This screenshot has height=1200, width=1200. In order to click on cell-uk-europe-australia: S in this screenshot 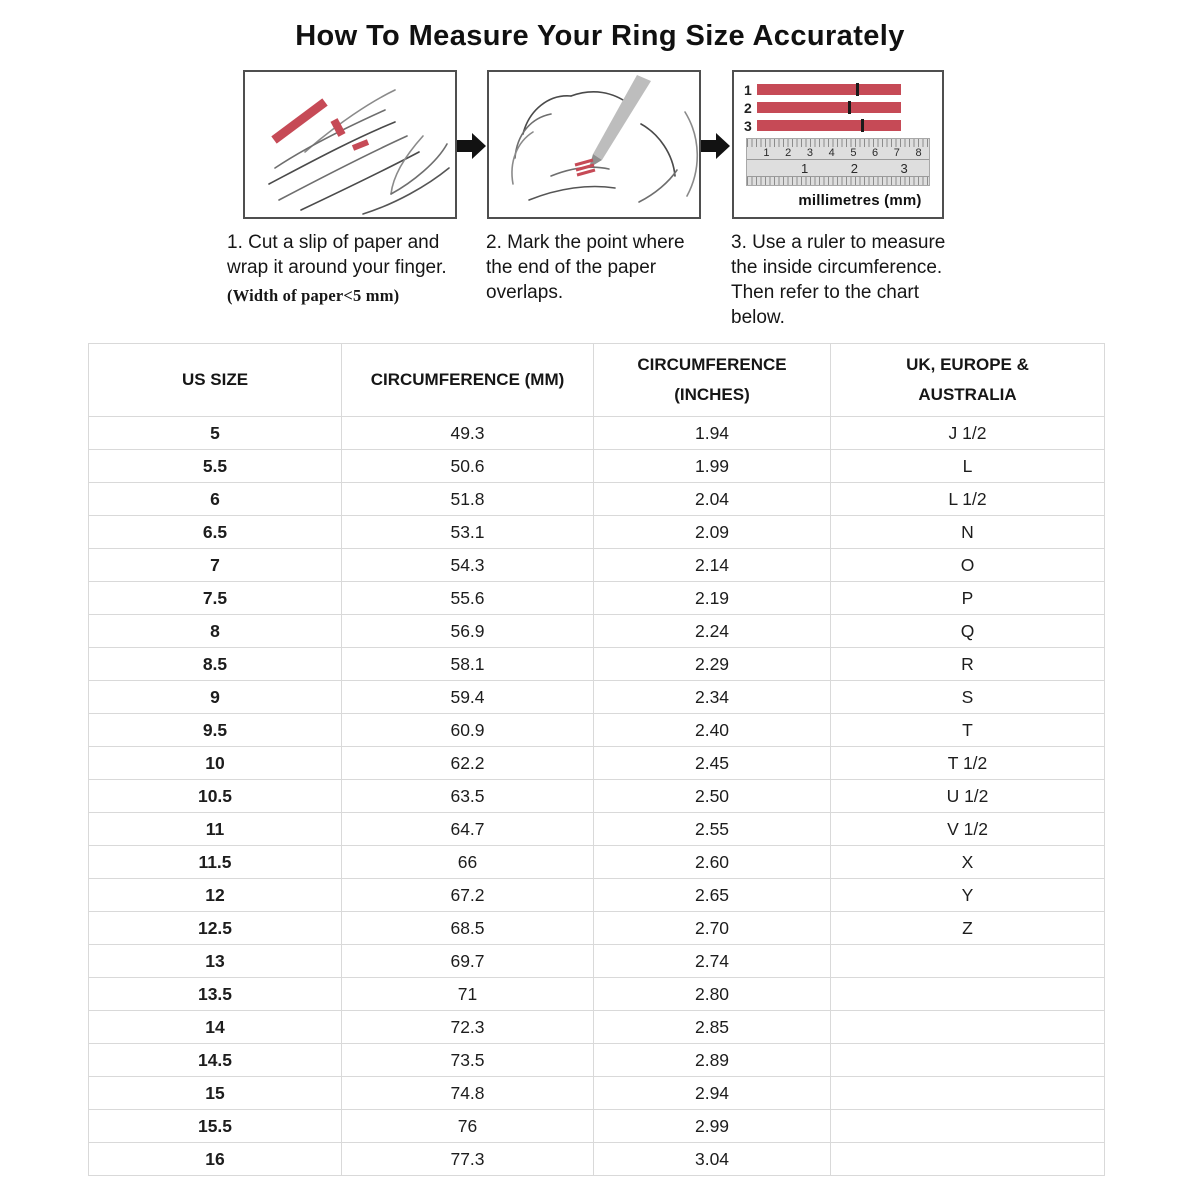, I will do `click(967, 697)`.